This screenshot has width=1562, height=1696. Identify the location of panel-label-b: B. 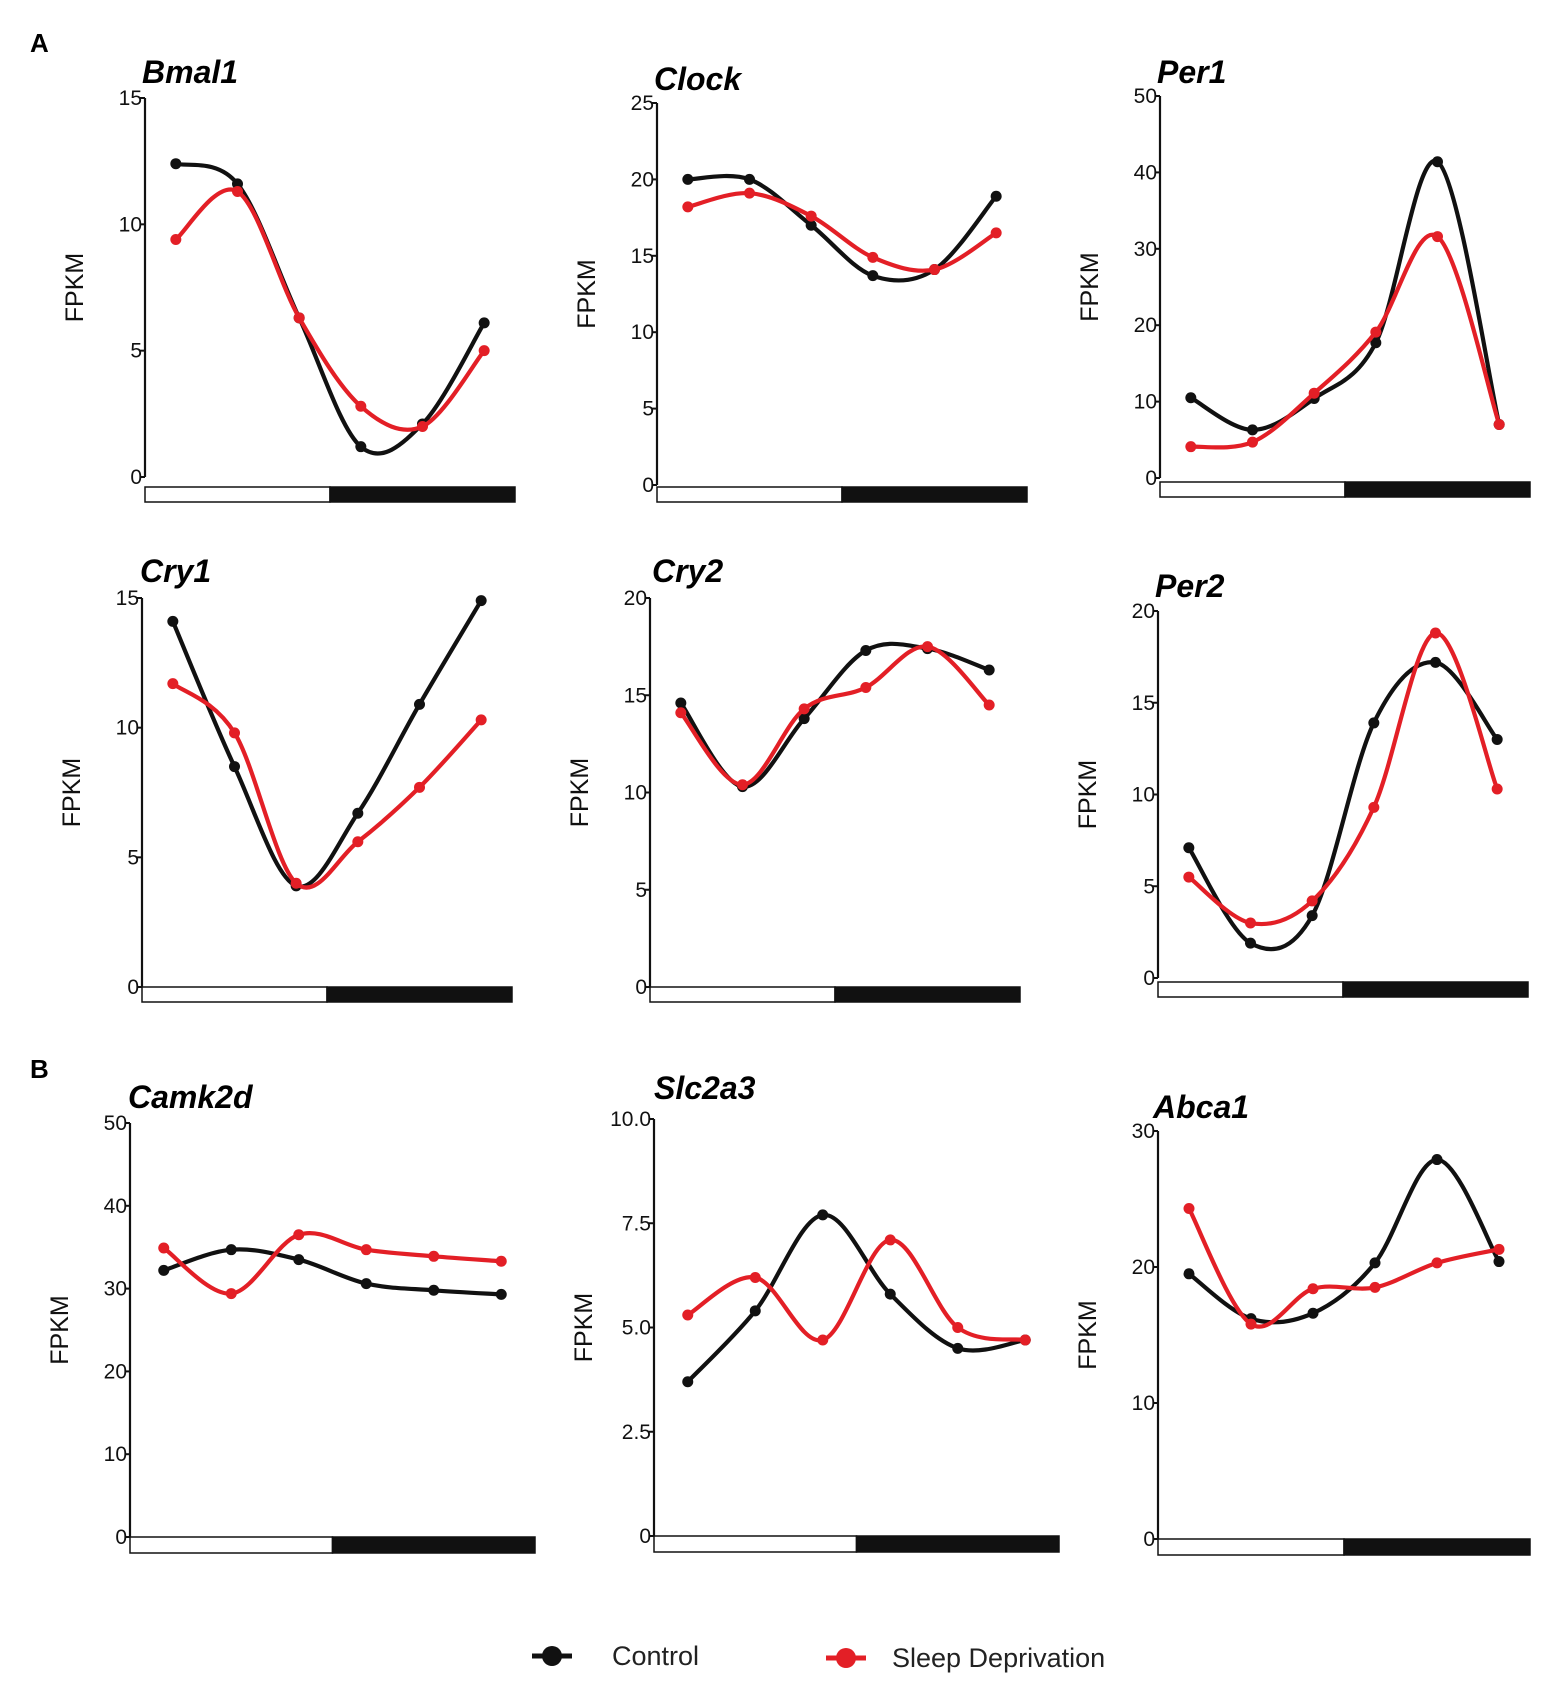
(39, 1069).